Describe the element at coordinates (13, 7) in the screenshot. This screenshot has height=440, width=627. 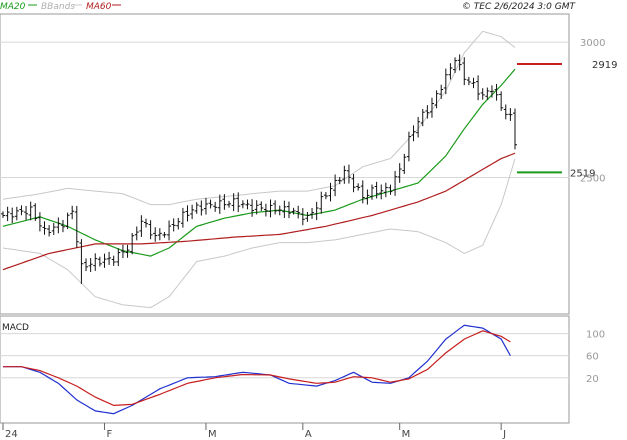
I see `legend-ma20-label: MA20` at that location.